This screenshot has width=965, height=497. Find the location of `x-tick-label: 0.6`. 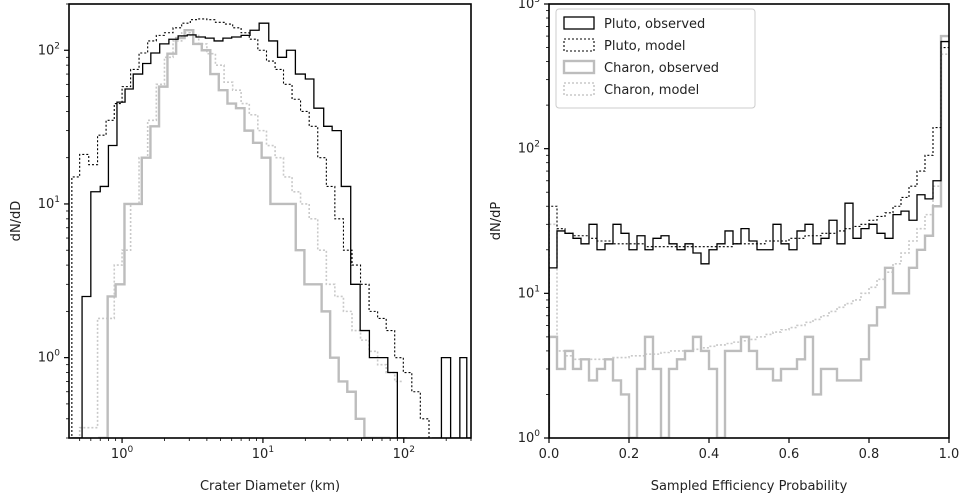

x-tick-label: 0.6 is located at coordinates (789, 454).